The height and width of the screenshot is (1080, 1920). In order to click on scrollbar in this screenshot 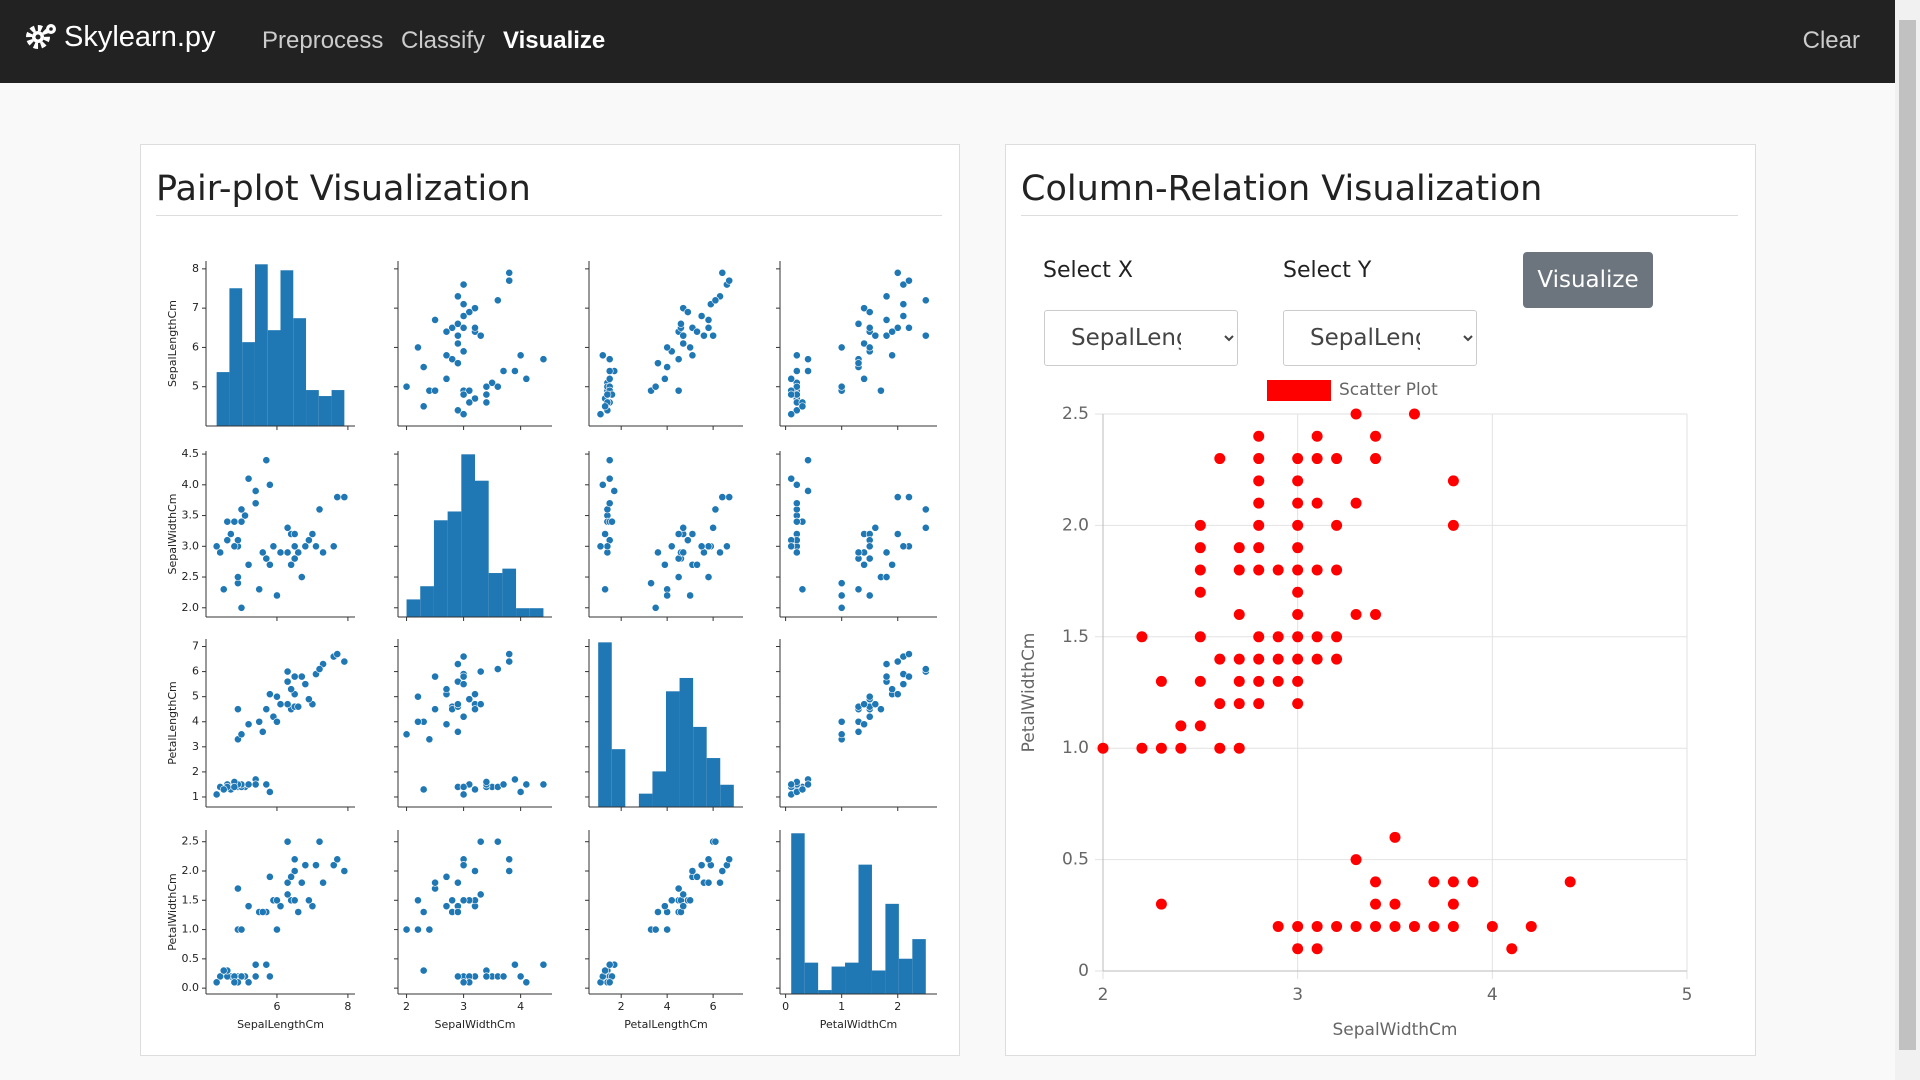, I will do `click(1907, 540)`.